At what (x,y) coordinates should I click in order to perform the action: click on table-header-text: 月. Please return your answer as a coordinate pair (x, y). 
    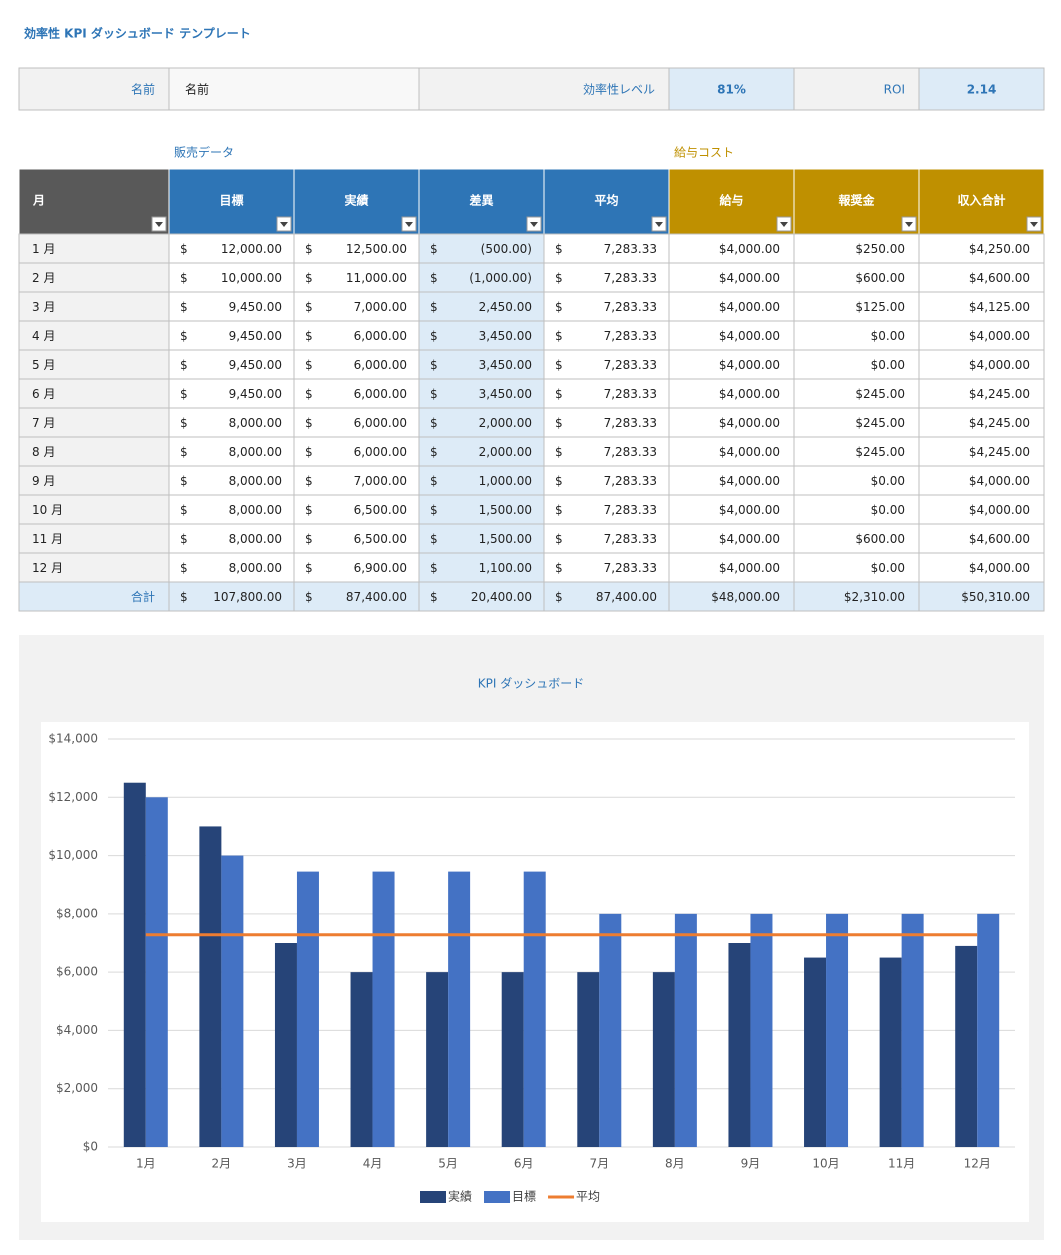
    Looking at the image, I should click on (38, 201).